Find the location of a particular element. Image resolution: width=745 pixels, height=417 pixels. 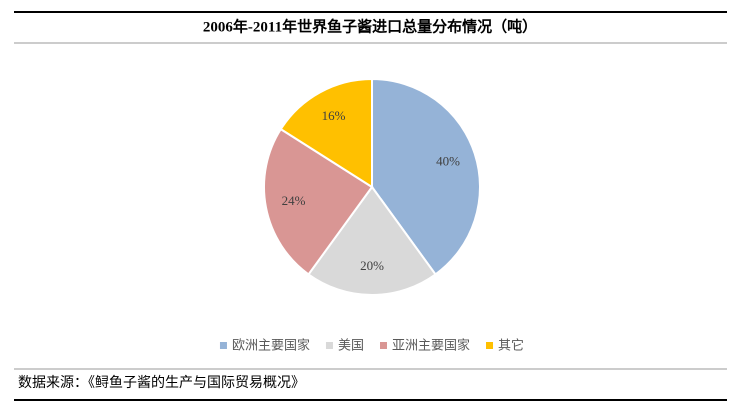

legend-label: 美国 is located at coordinates (351, 346).